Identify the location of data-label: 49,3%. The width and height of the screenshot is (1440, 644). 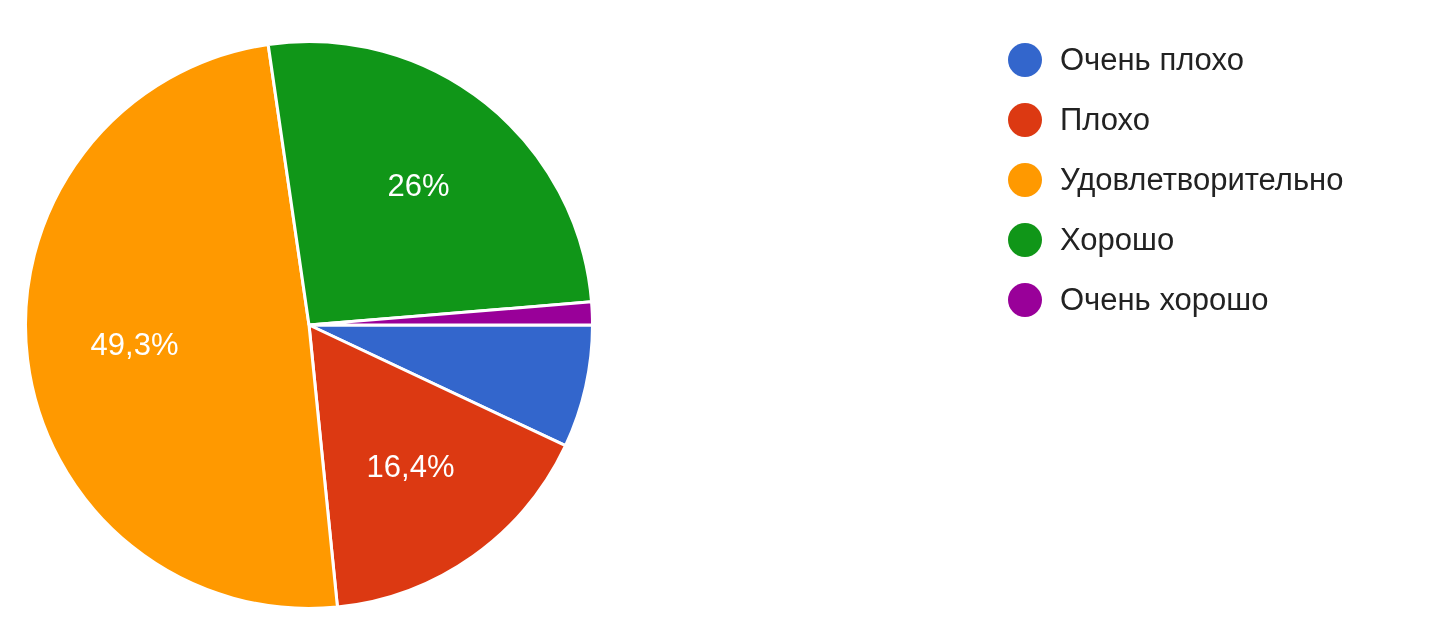
(134, 345).